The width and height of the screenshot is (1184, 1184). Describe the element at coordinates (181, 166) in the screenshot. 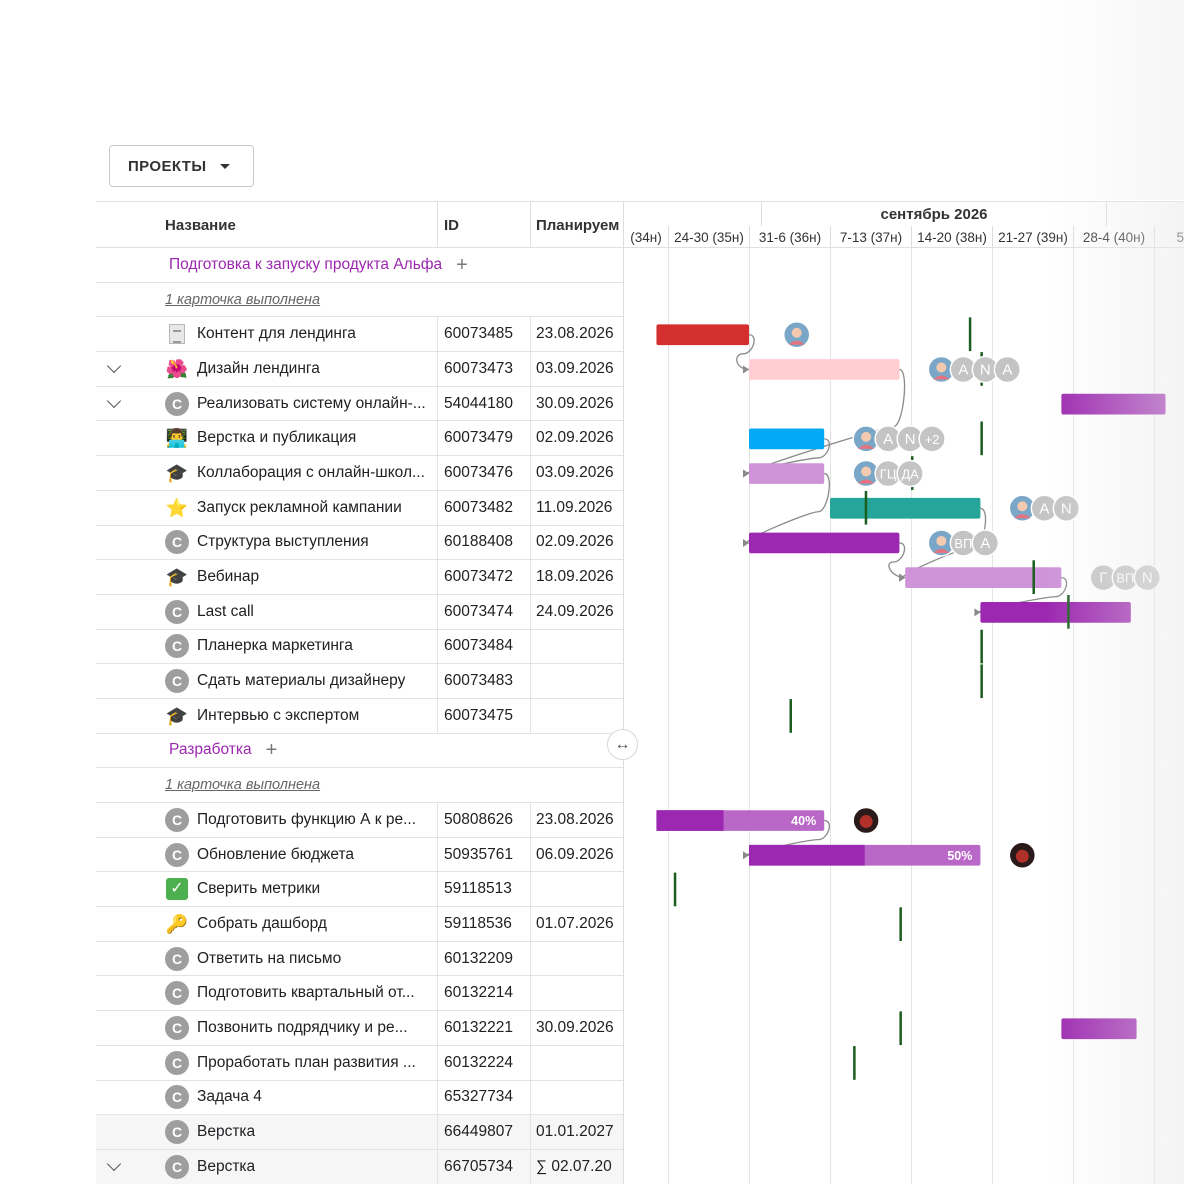

I see `projects-dropdown-button: ПРОЕКТЫ` at that location.